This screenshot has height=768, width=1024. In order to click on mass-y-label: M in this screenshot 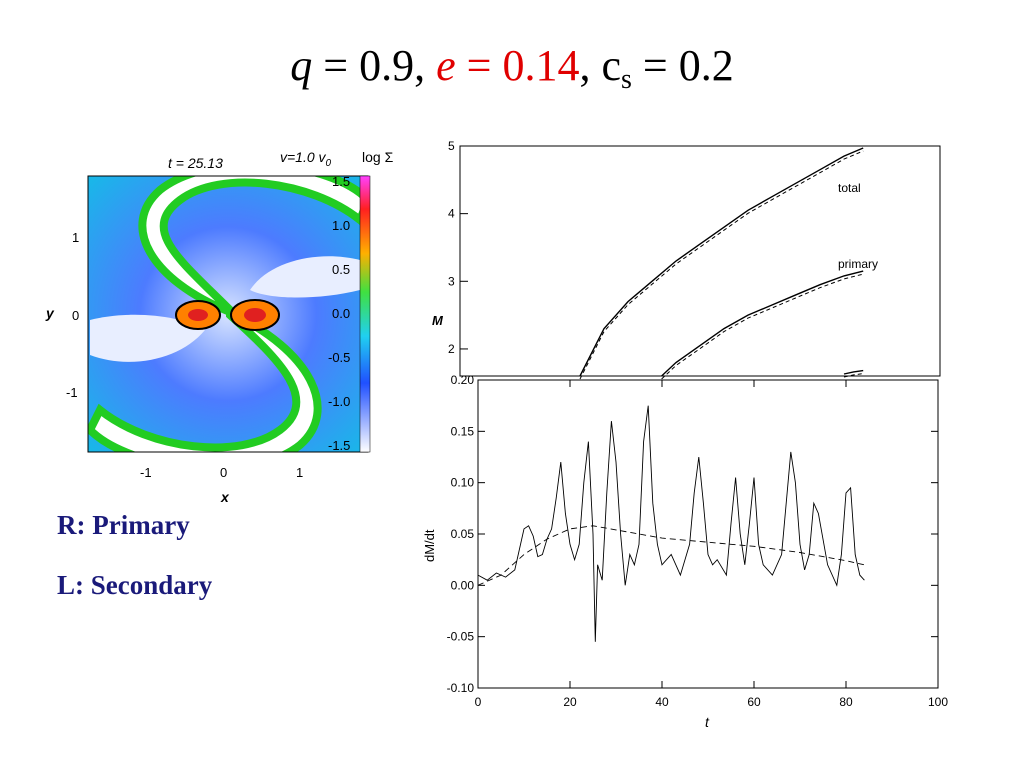, I will do `click(438, 320)`.